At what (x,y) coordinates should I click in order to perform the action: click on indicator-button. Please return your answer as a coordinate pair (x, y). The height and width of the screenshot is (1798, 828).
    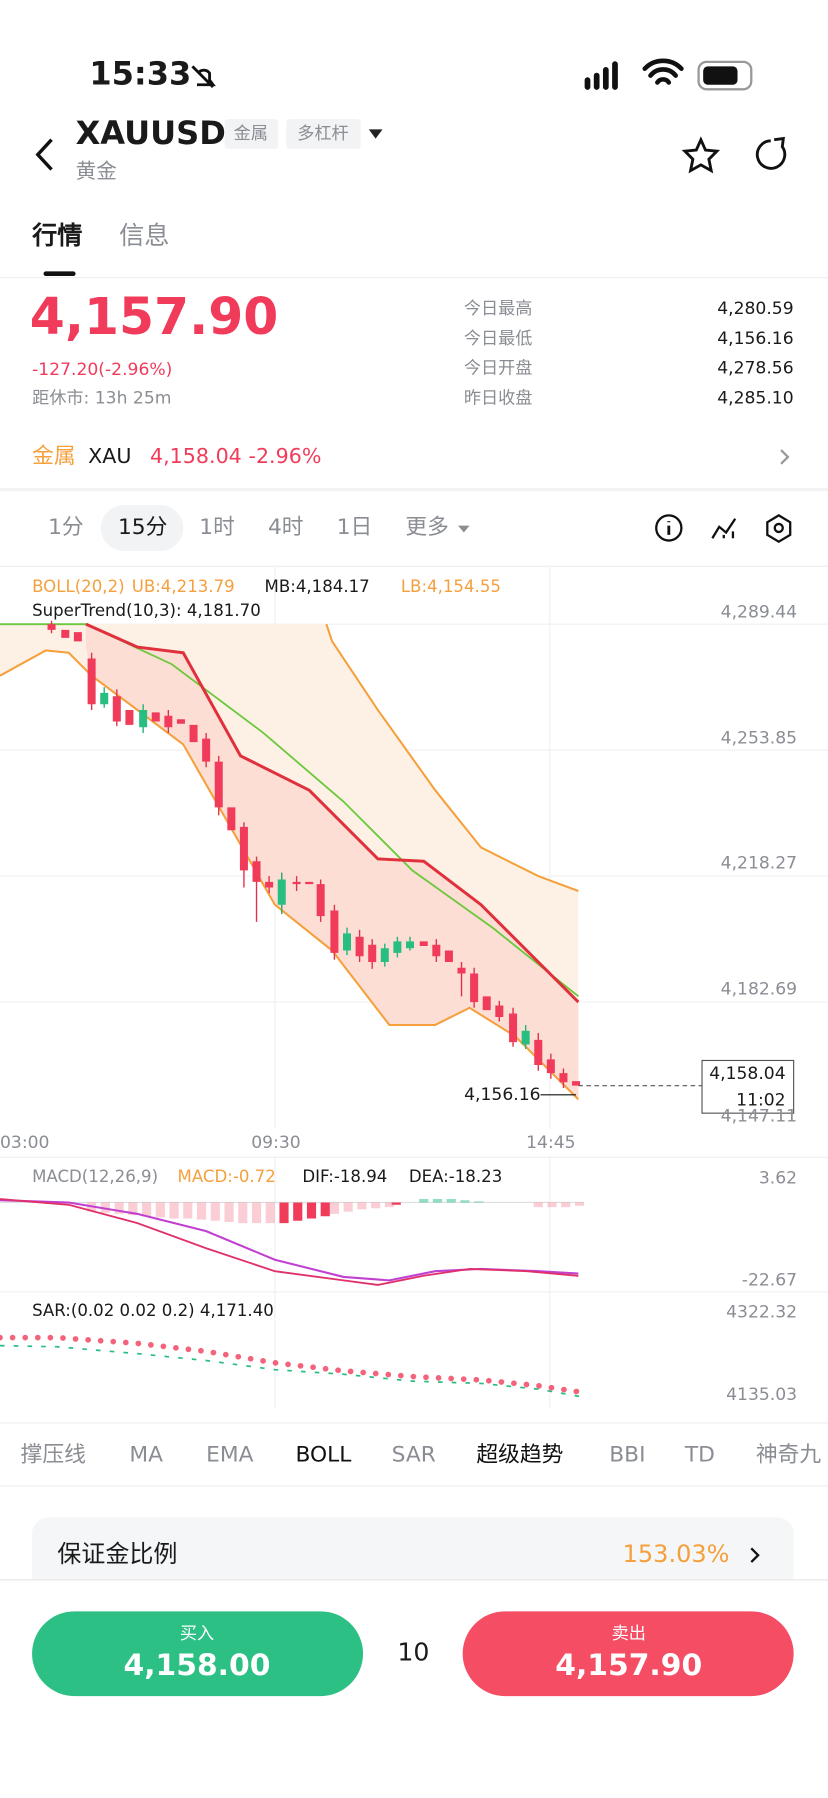
    Looking at the image, I should click on (724, 528).